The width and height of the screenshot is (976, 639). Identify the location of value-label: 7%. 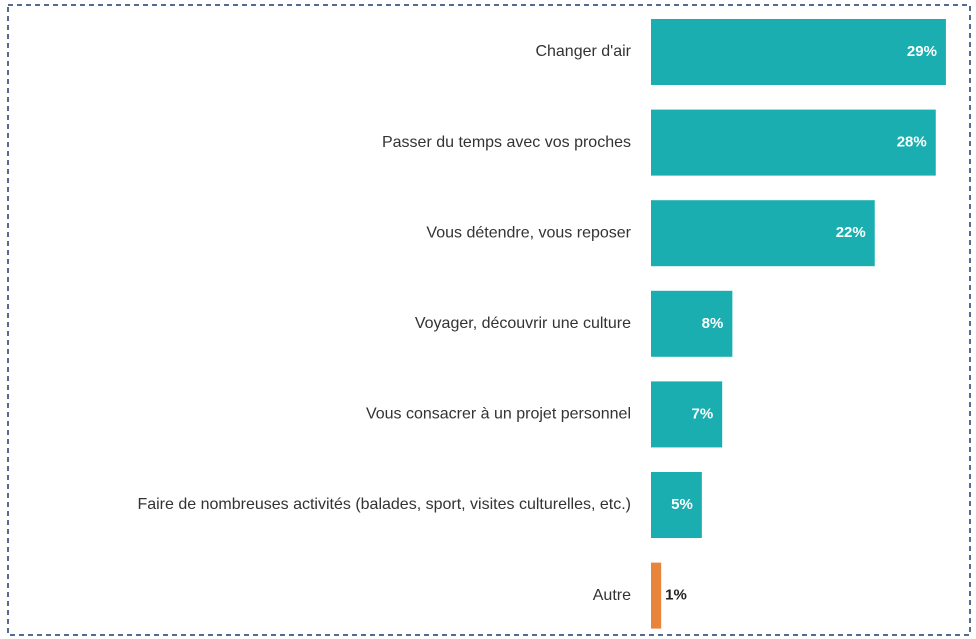
(703, 413).